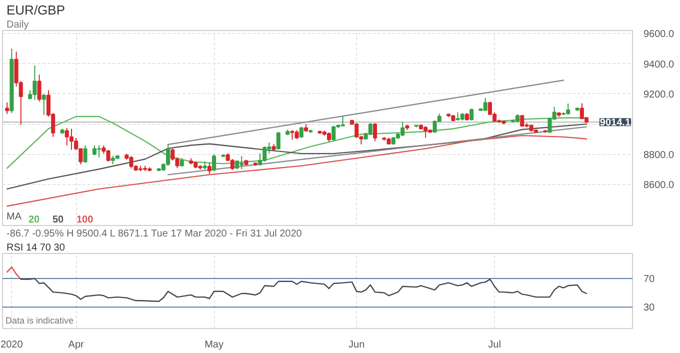 This screenshot has height=353, width=680. Describe the element at coordinates (154, 234) in the screenshot. I see `text: -86.7 -0.95% H 9500.4 L 8671.1 Tue 17 Mar 2020 - Fri 31 Jul 2020` at that location.